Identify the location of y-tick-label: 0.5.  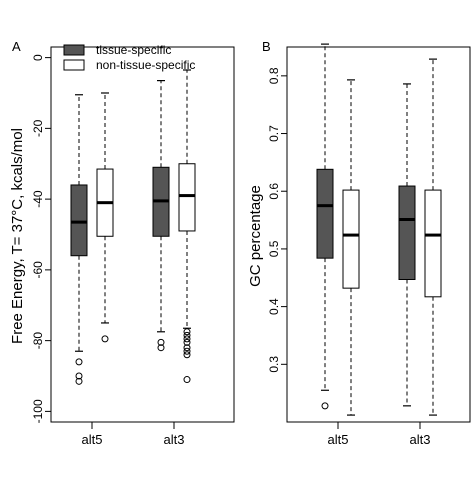
(274, 248).